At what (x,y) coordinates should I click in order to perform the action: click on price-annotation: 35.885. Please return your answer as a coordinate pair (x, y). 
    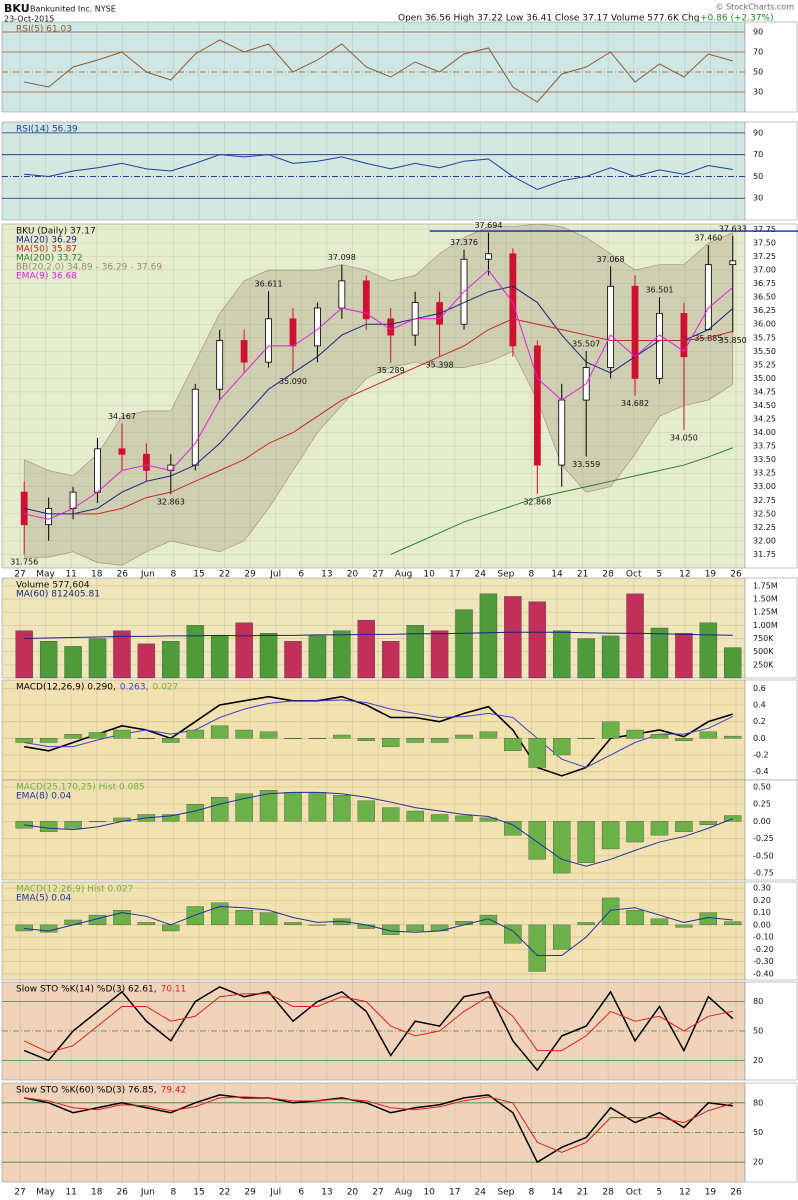
    Looking at the image, I should click on (708, 338).